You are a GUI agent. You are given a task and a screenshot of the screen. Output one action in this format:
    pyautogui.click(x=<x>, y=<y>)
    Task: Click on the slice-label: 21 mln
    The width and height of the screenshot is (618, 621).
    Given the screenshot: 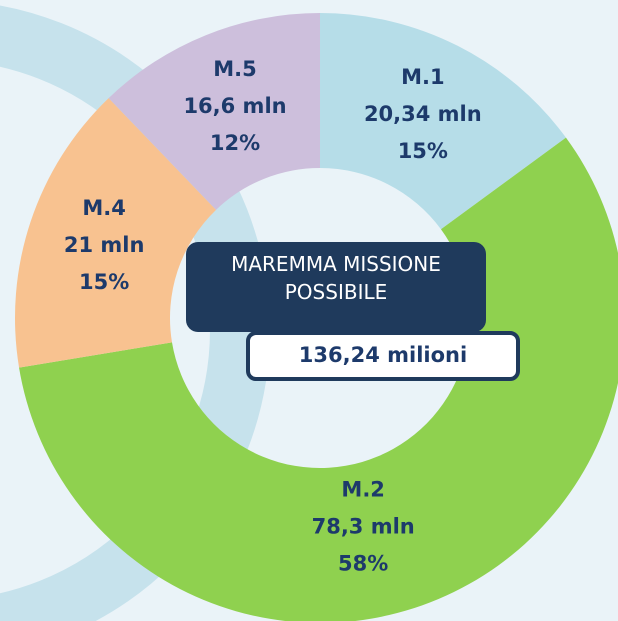 What is the action you would take?
    pyautogui.click(x=104, y=245)
    